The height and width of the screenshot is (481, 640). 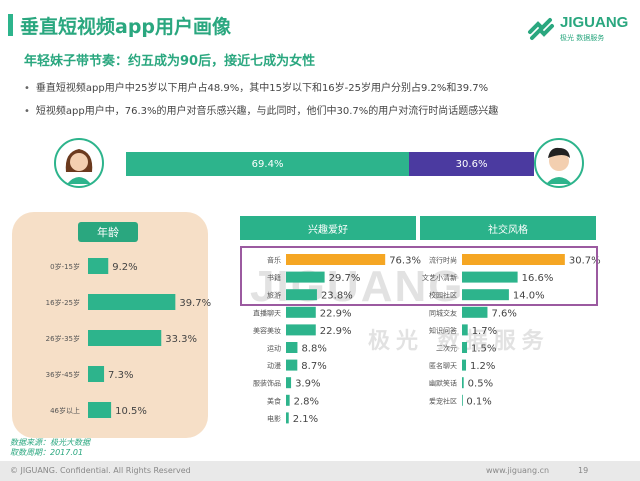 What do you see at coordinates (274, 295) in the screenshot?
I see `interest-category-label: 旅游` at bounding box center [274, 295].